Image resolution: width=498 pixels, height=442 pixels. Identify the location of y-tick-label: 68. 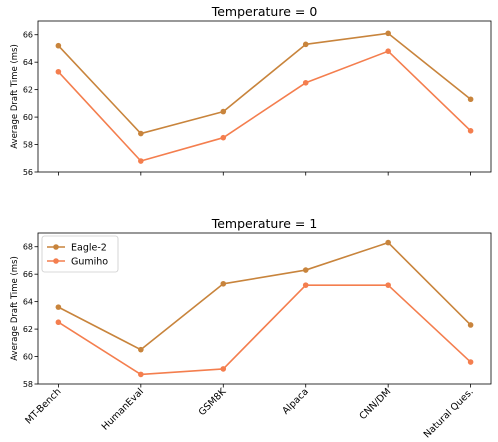
(28, 247).